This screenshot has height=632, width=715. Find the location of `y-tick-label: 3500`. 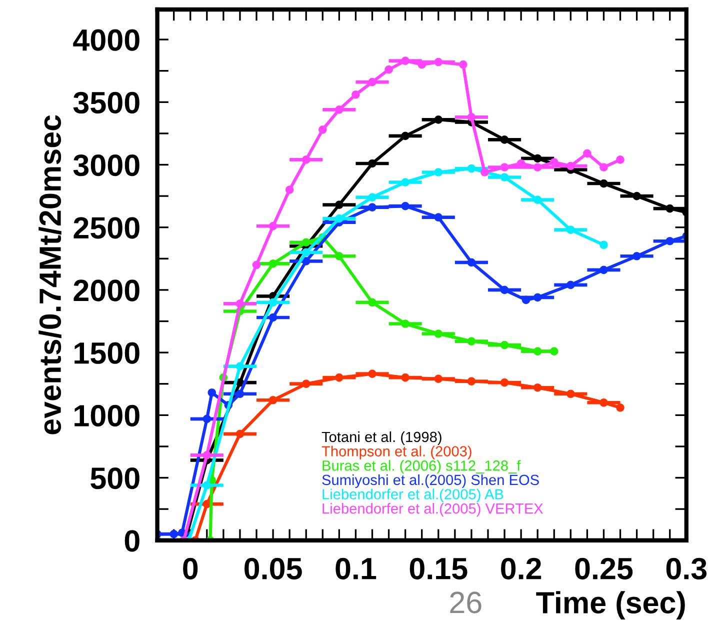

y-tick-label: 3500 is located at coordinates (106, 103).